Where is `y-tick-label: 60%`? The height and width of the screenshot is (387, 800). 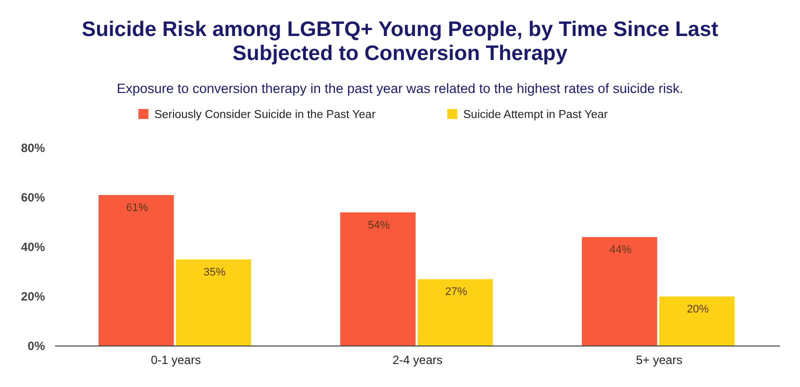 y-tick-label: 60% is located at coordinates (33, 197).